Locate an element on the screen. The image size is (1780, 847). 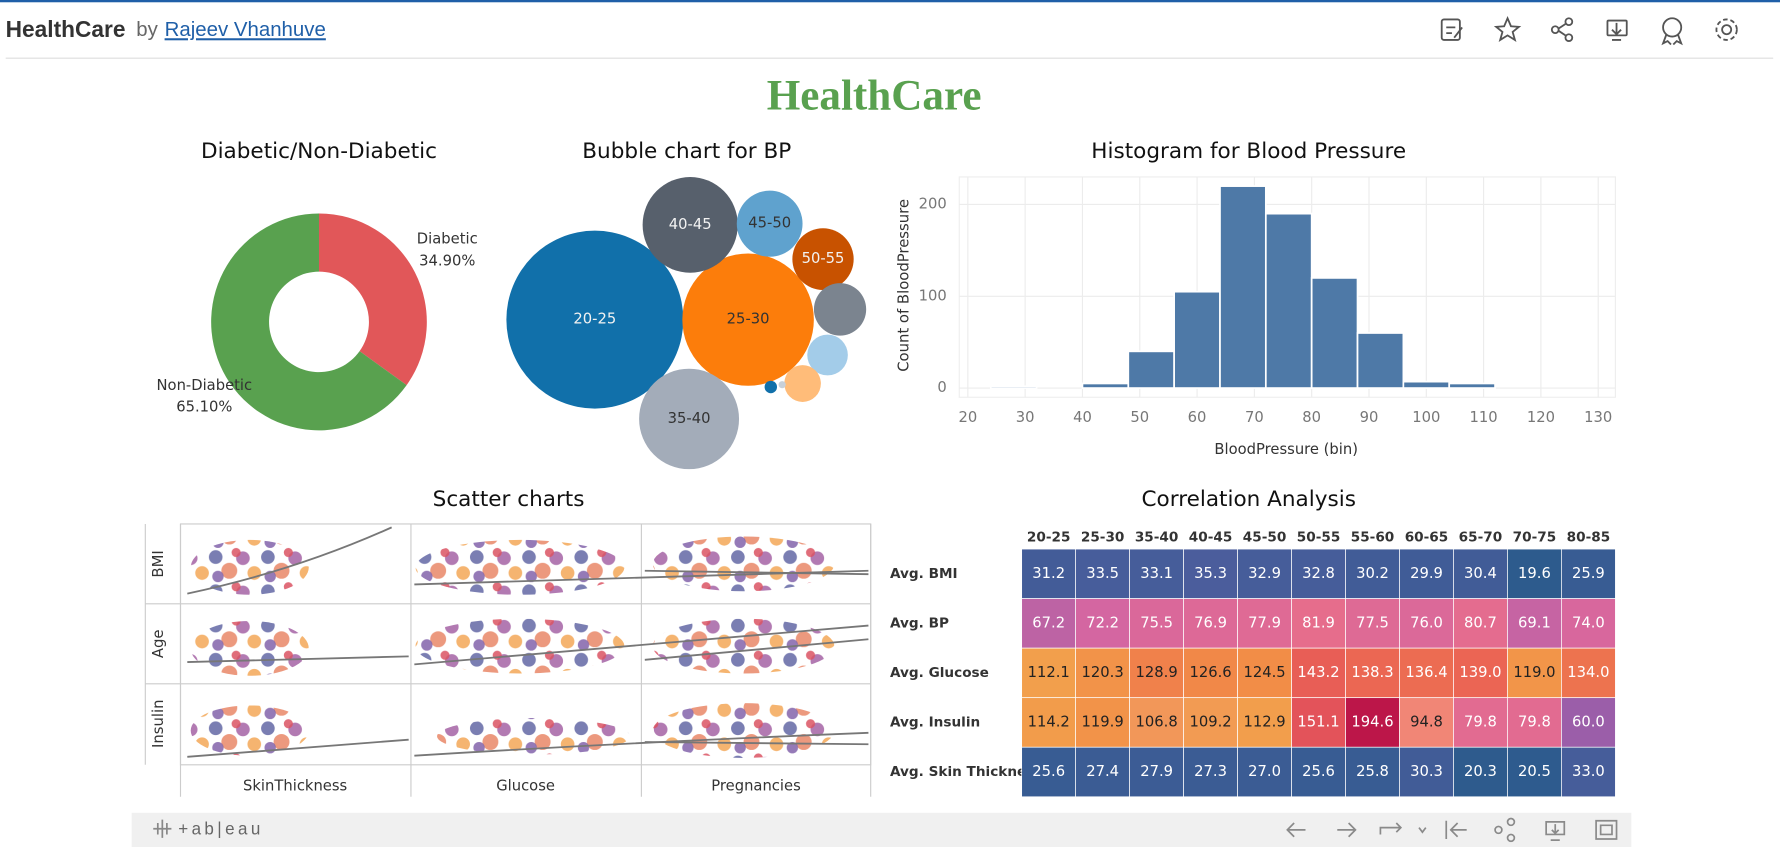
bubble-label: 50-55 is located at coordinates (823, 258).